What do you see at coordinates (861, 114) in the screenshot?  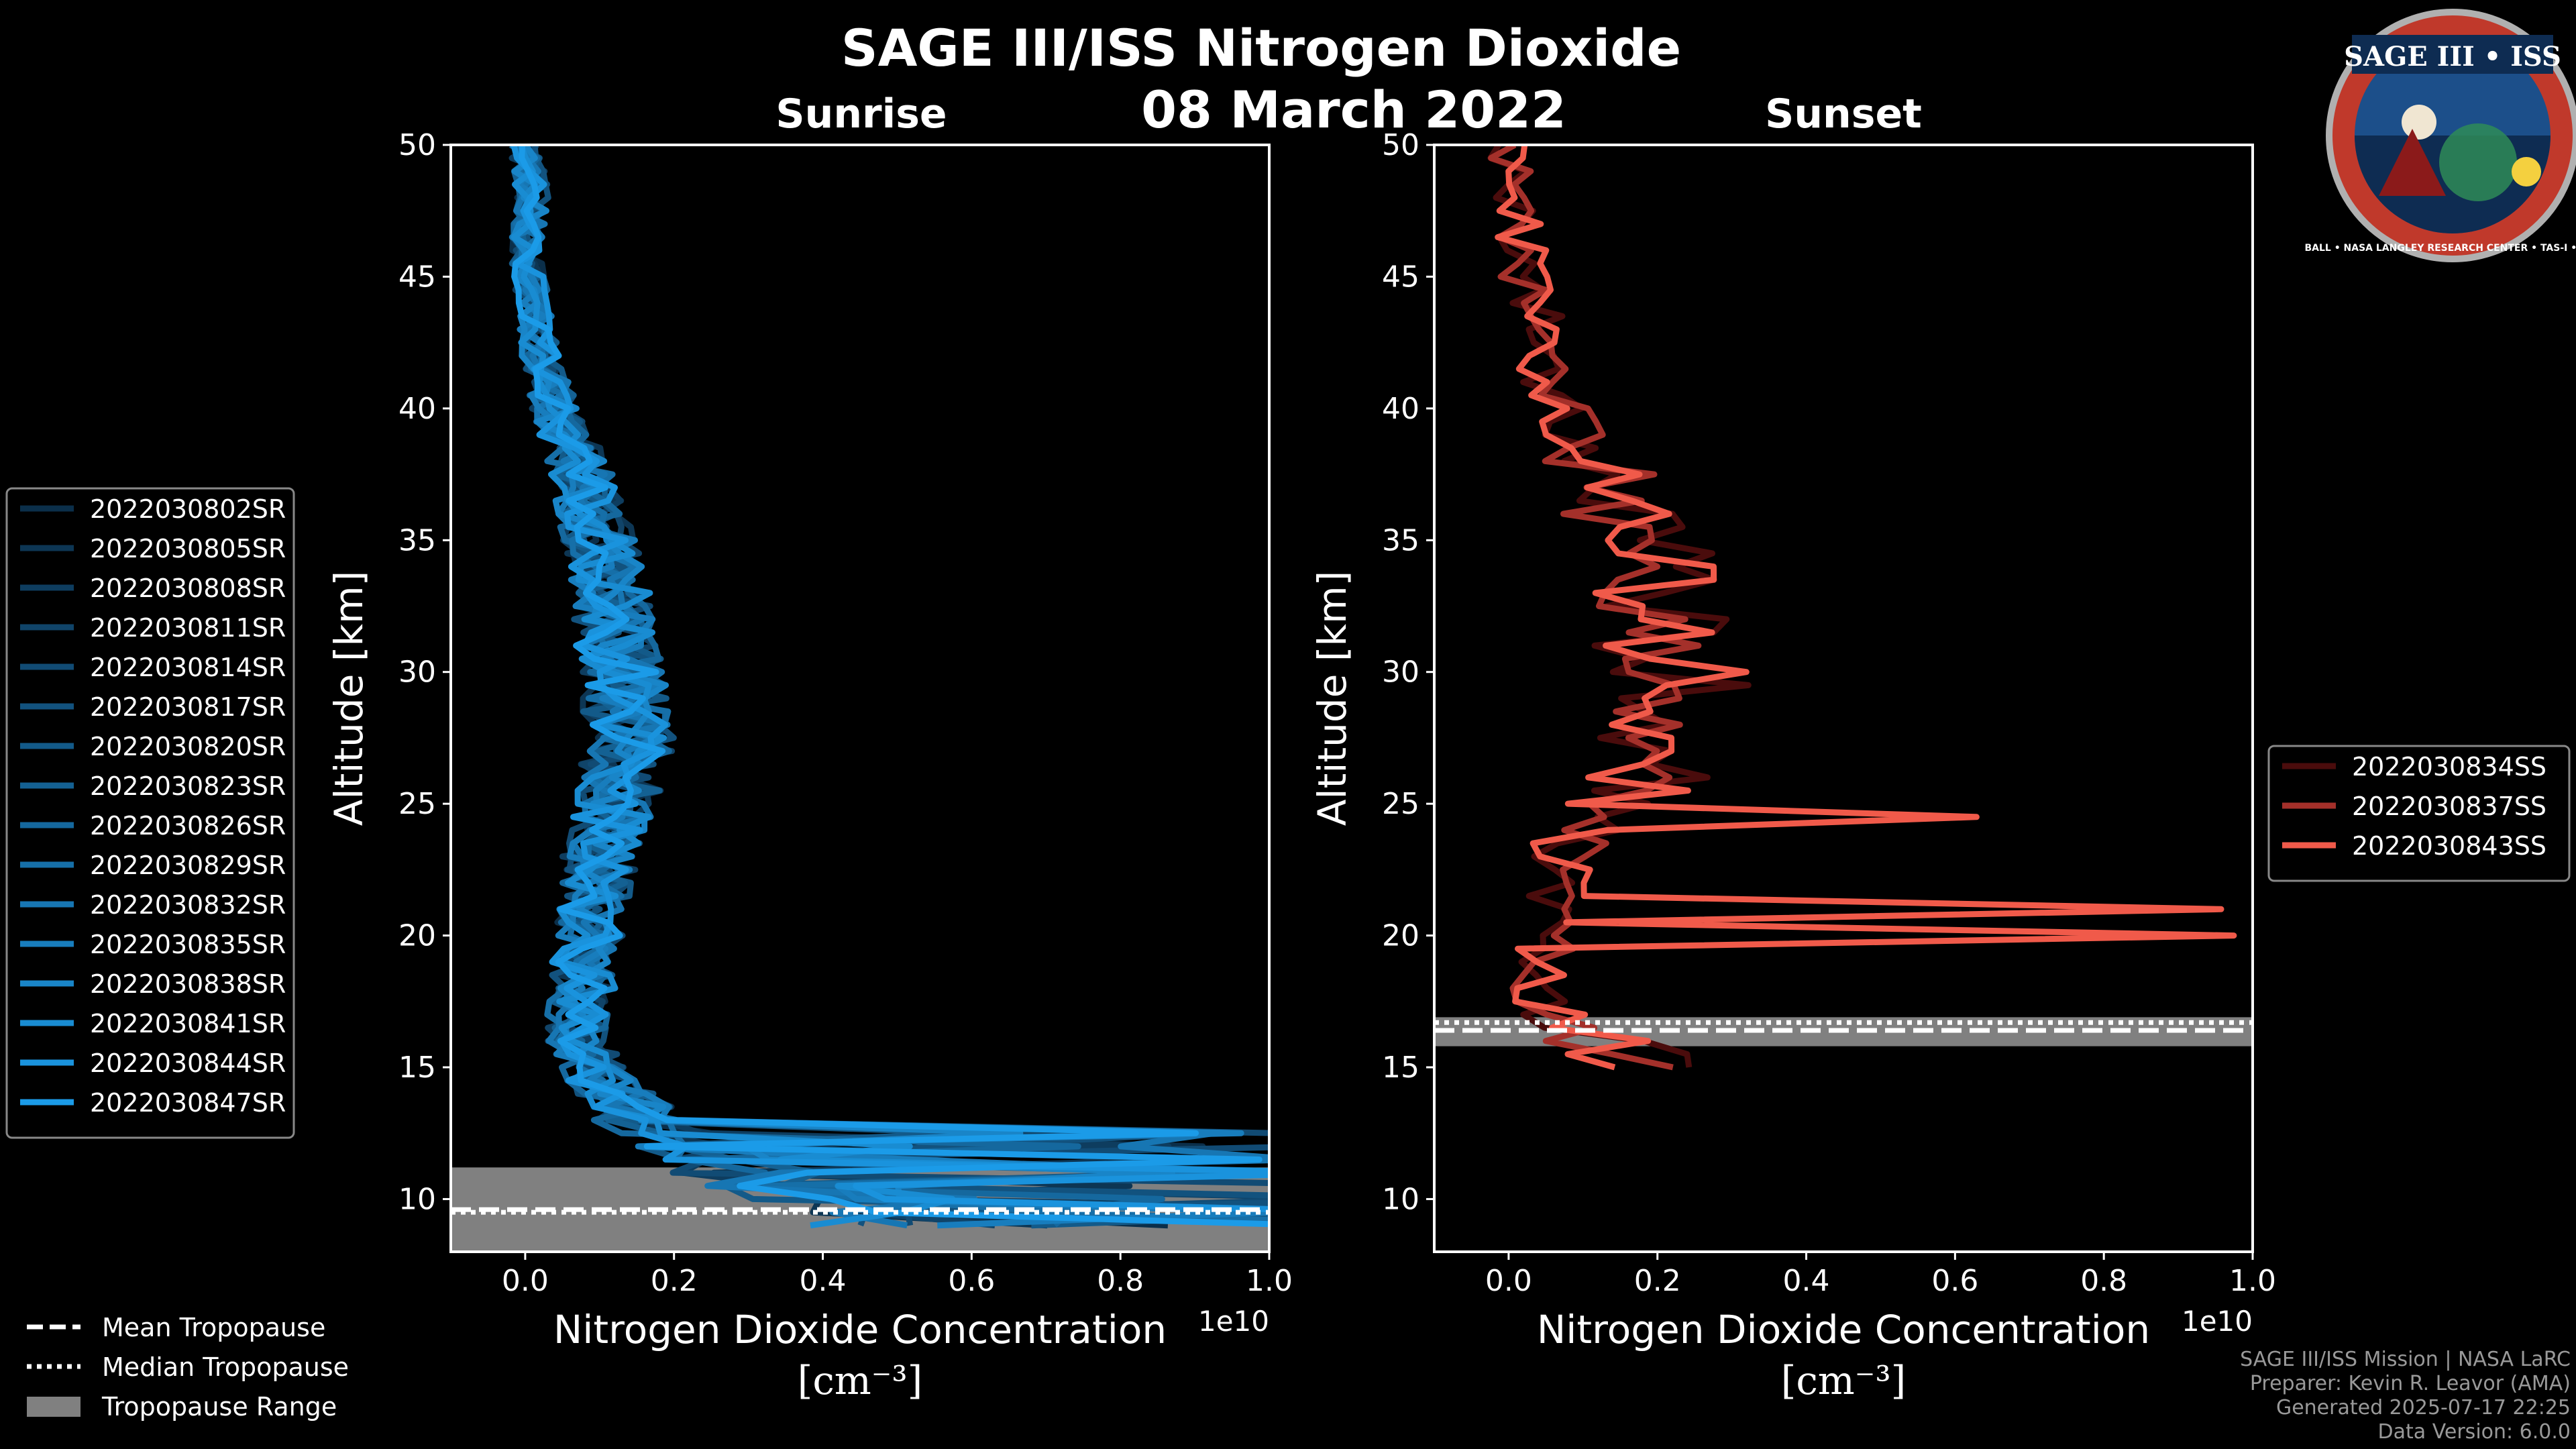 I see `sunrise-panel-title: Sunrise` at bounding box center [861, 114].